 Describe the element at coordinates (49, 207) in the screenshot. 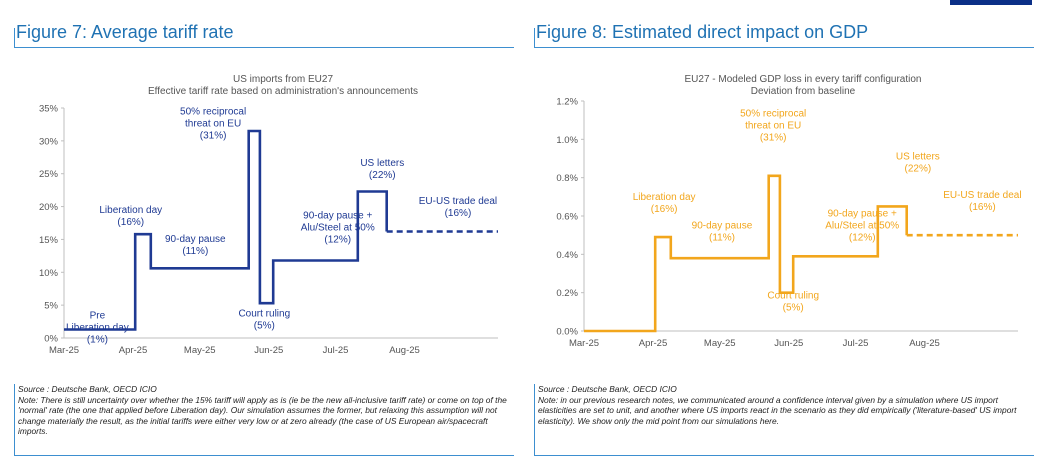

I see `y-tick-label: 20%` at that location.